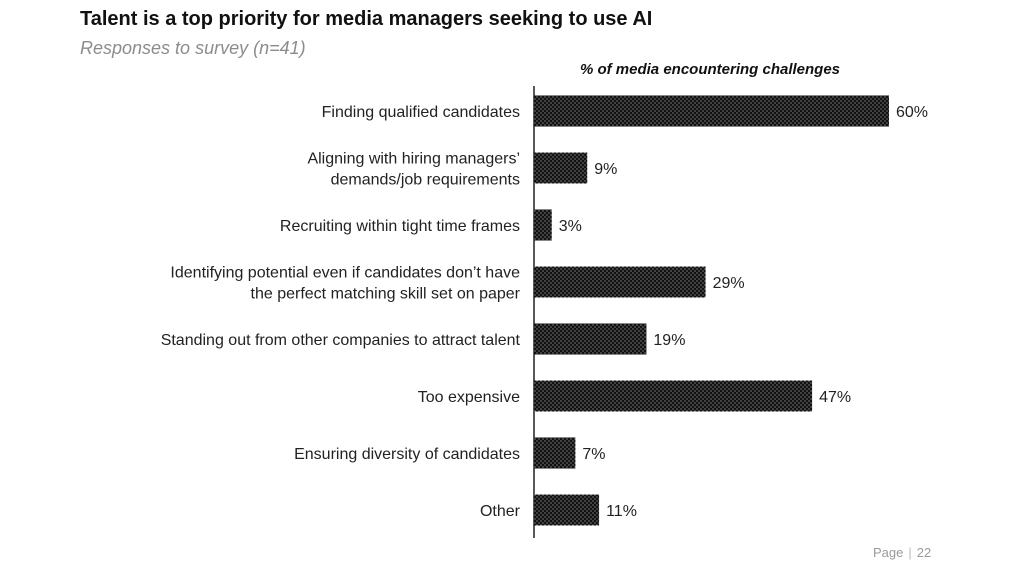 The height and width of the screenshot is (577, 1024). Describe the element at coordinates (621, 511) in the screenshot. I see `data-label: 11%` at that location.